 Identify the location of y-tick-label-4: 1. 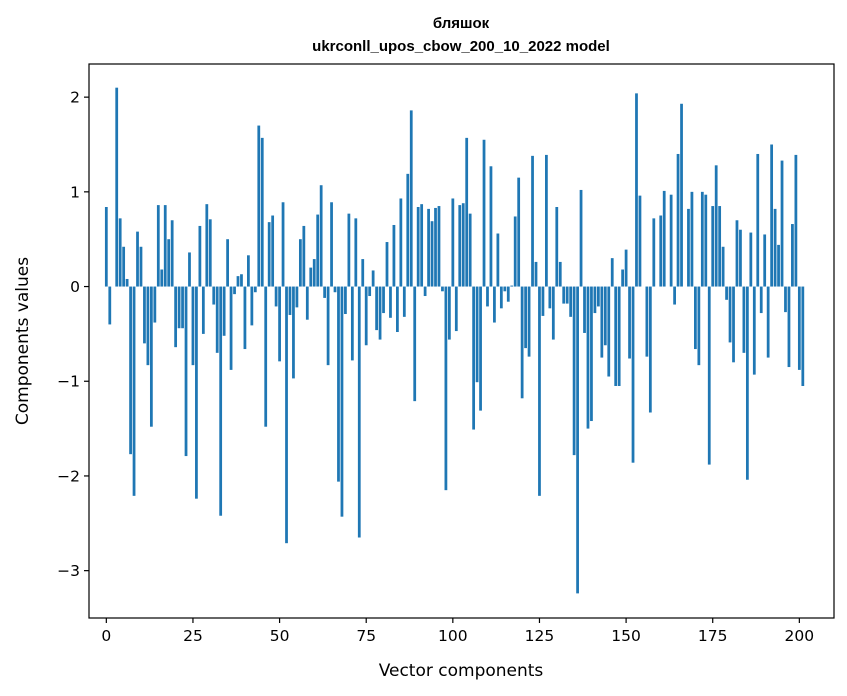
(75, 192).